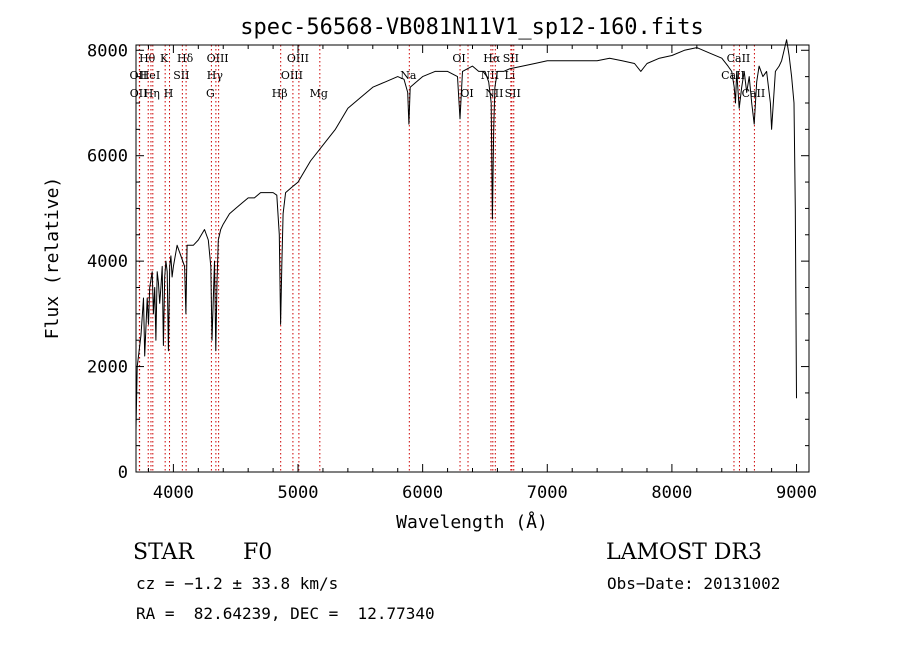 Image resolution: width=900 pixels, height=649 pixels. Describe the element at coordinates (210, 93) in the screenshot. I see `line-marker-label: G` at that location.